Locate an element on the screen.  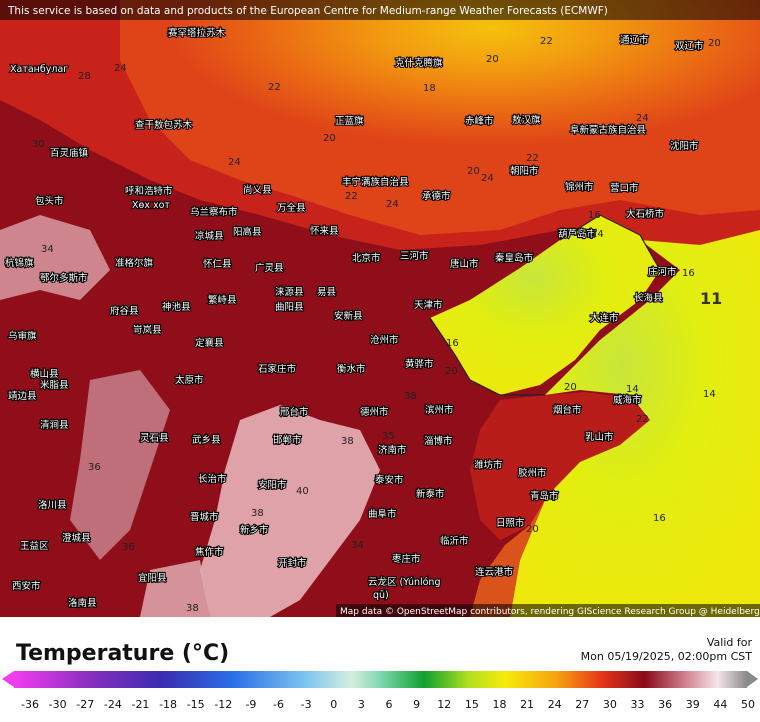
place-label: 涞源县 is located at coordinates (289, 292).